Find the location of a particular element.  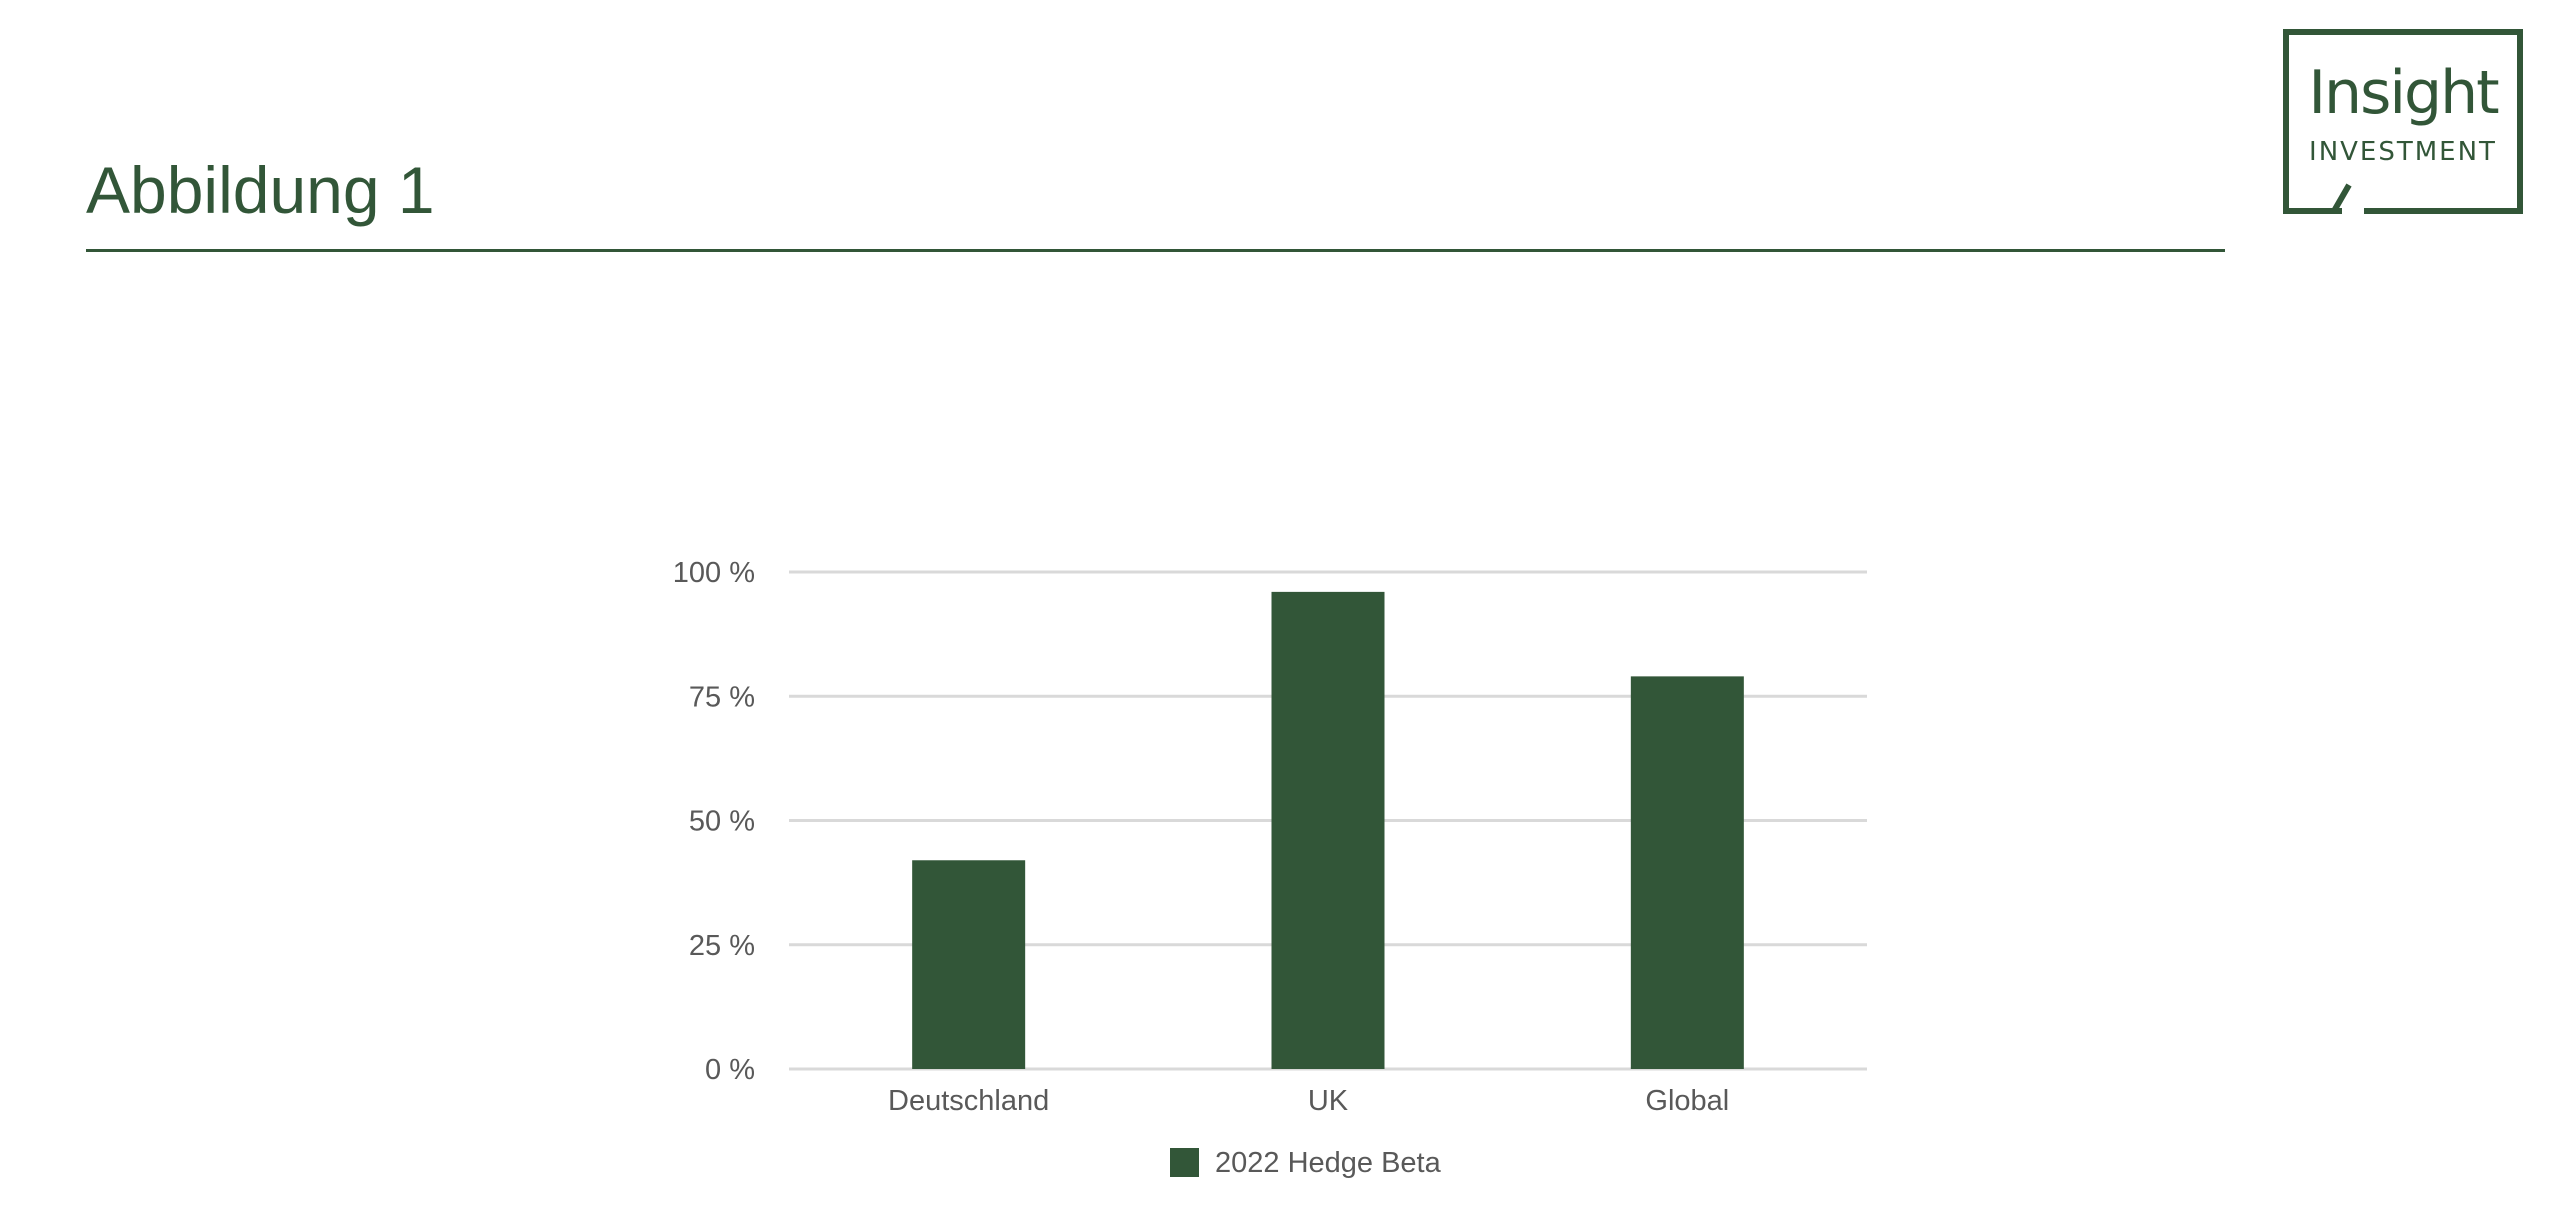

logo-wordmark: Insight is located at coordinates (2403, 93).